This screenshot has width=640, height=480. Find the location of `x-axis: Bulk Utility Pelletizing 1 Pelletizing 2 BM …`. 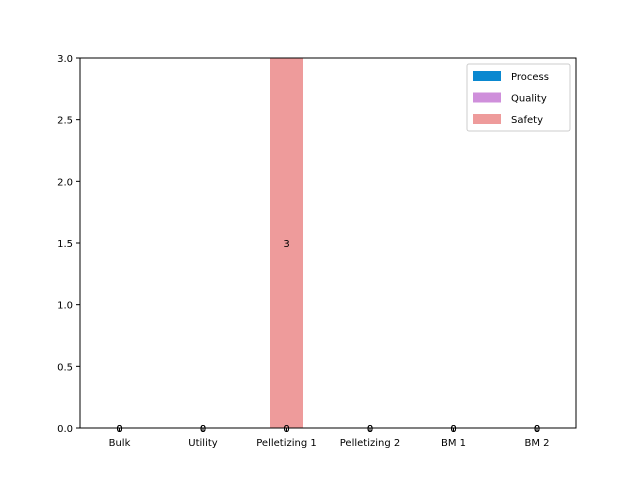

x-axis: Bulk Utility Pelletizing 1 Pelletizing 2 BM … is located at coordinates (329, 438).